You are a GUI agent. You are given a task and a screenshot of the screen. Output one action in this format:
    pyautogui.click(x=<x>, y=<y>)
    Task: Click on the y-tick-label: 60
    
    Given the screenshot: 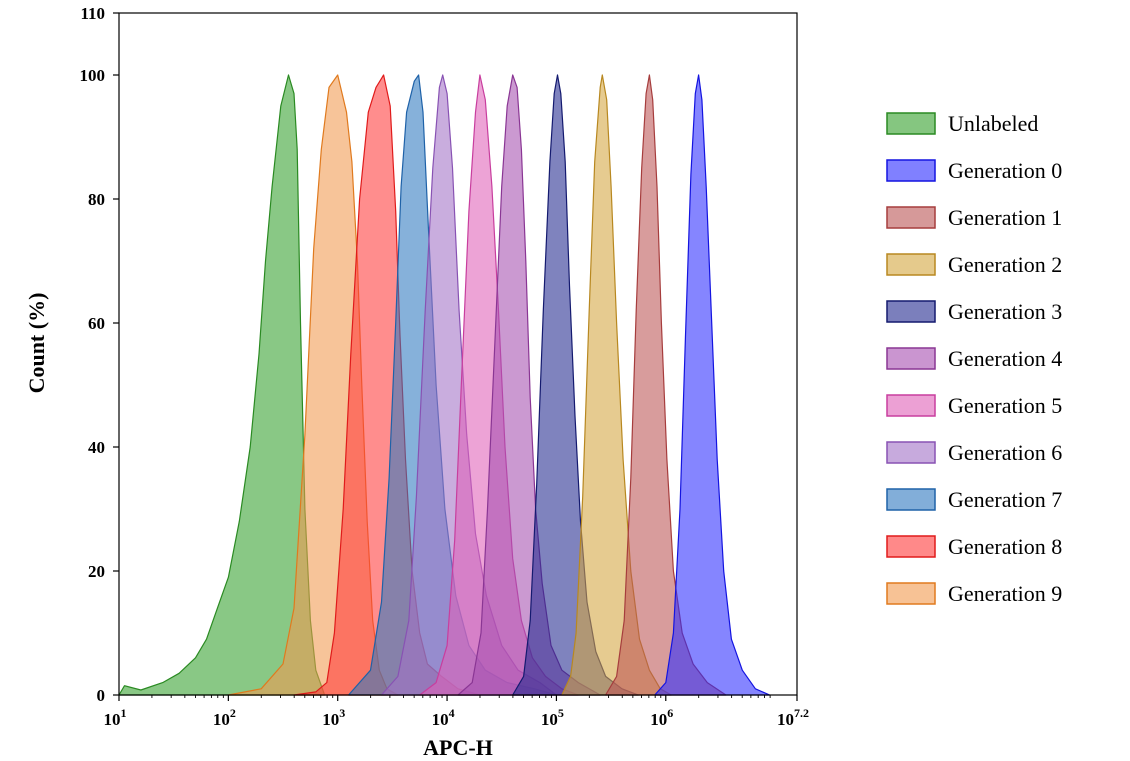 What is the action you would take?
    pyautogui.click(x=96, y=323)
    